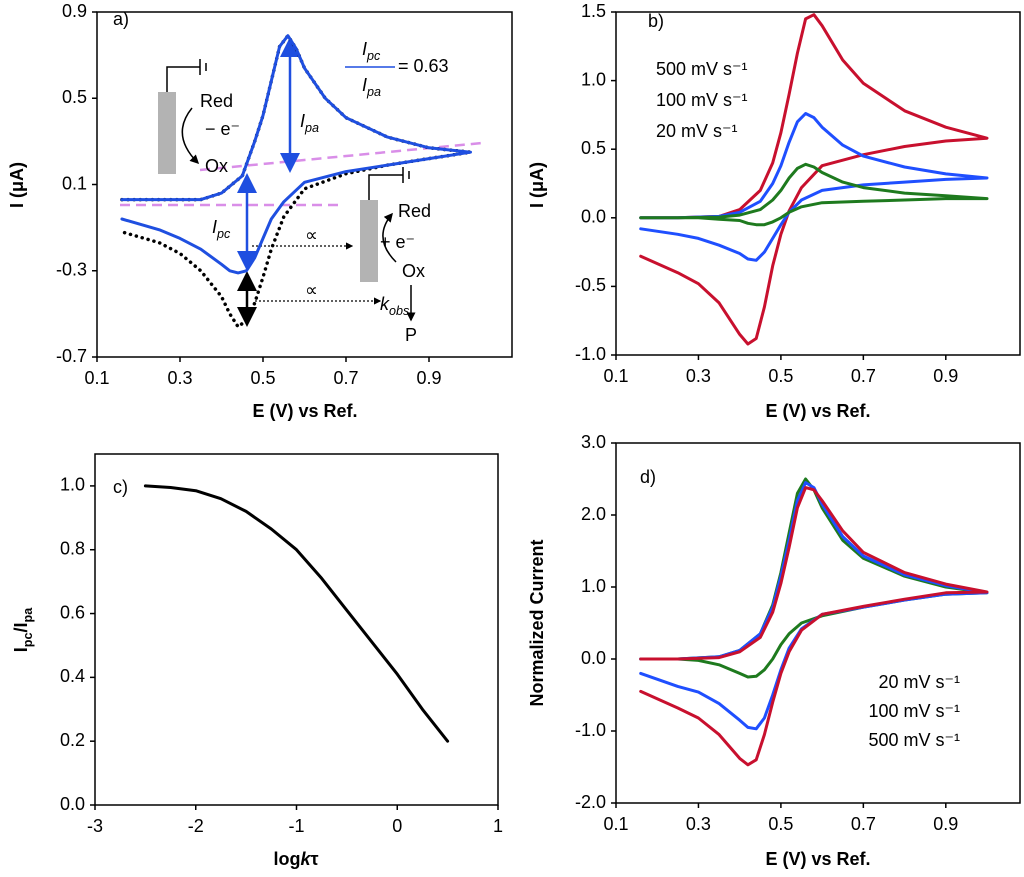  Describe the element at coordinates (21, 649) in the screenshot. I see `y-axis-title-part: I` at that location.